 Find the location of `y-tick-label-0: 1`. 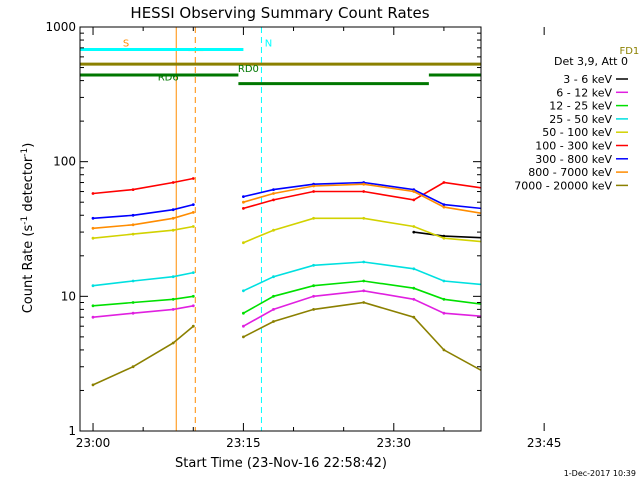

y-tick-label-0: 1 is located at coordinates (72, 431).